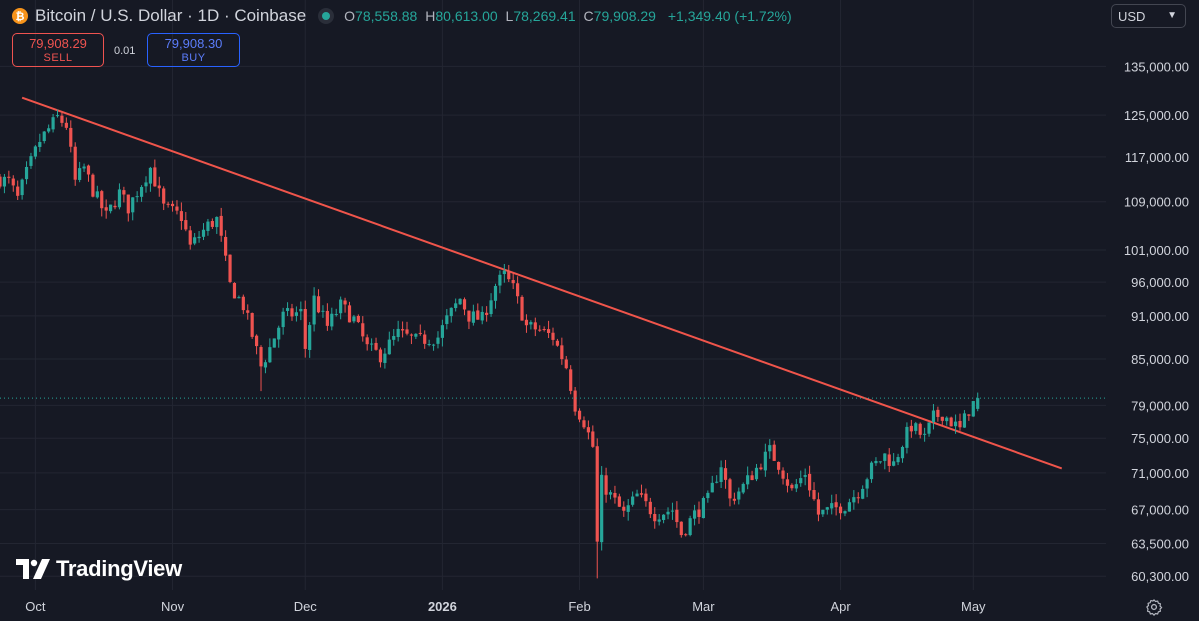 Image resolution: width=1199 pixels, height=621 pixels. Describe the element at coordinates (1160, 510) in the screenshot. I see `price-axis-label: 67,000.00` at that location.